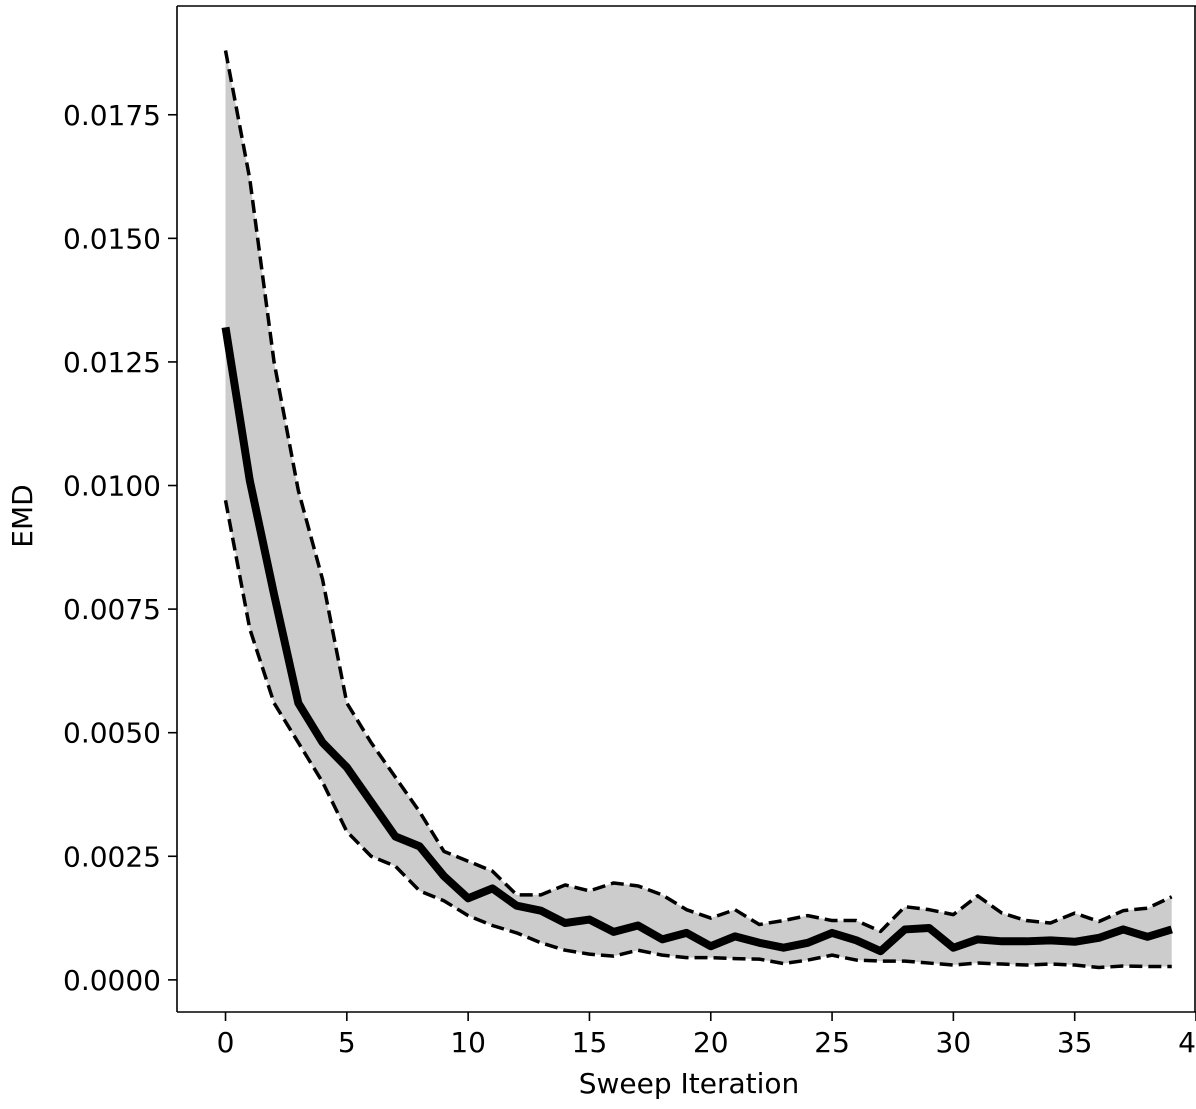 The image size is (1196, 1109). What do you see at coordinates (347, 1042) in the screenshot?
I see `x-tick-label: 5` at bounding box center [347, 1042].